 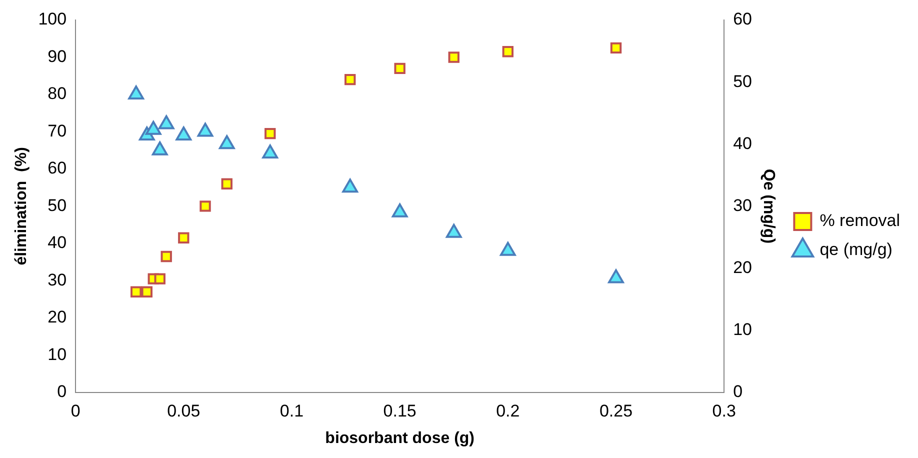 What do you see at coordinates (742, 330) in the screenshot?
I see `y2-tick-label: 10` at bounding box center [742, 330].